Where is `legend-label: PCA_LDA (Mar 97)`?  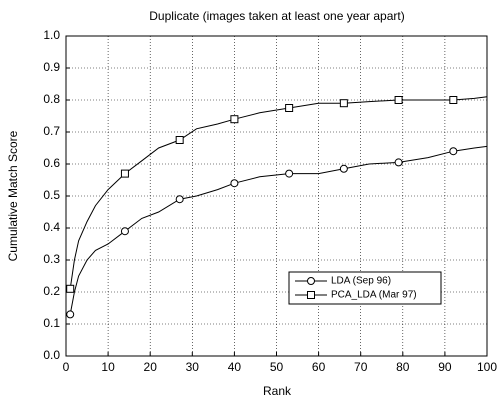
legend-label: PCA_LDA (Mar 97) is located at coordinates (374, 295).